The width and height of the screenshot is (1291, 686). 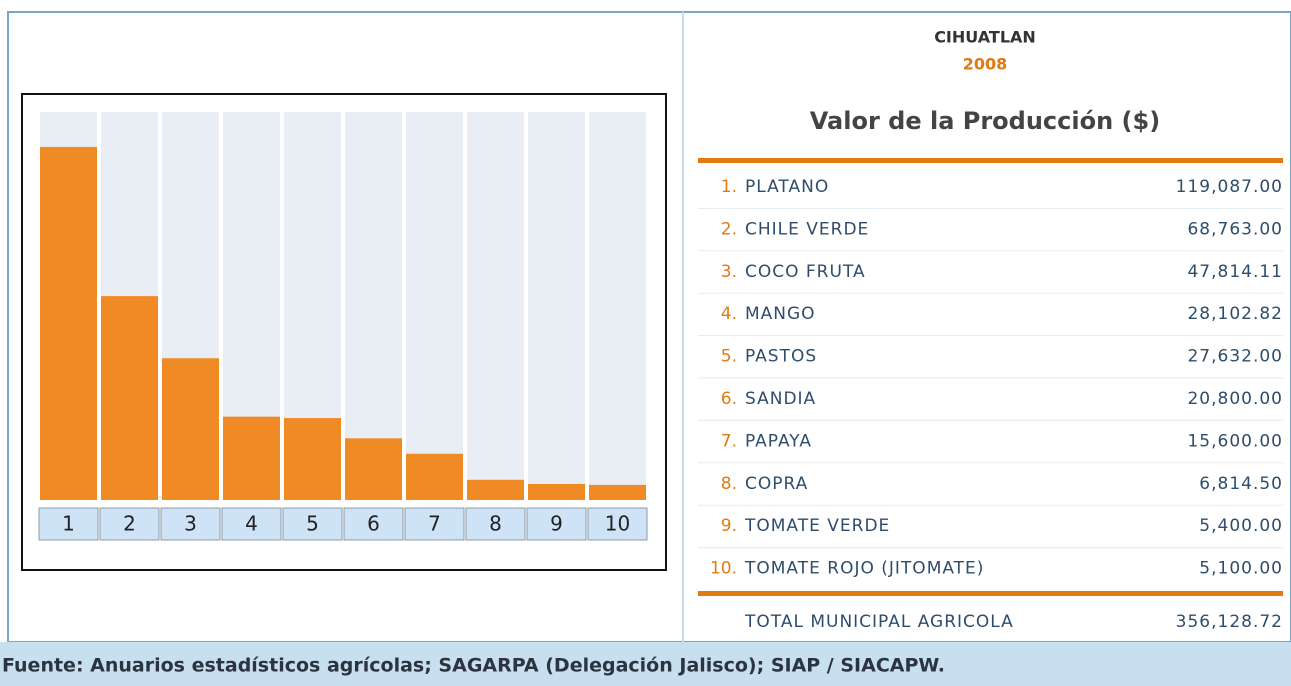 I want to click on rank: 1., so click(x=729, y=187).